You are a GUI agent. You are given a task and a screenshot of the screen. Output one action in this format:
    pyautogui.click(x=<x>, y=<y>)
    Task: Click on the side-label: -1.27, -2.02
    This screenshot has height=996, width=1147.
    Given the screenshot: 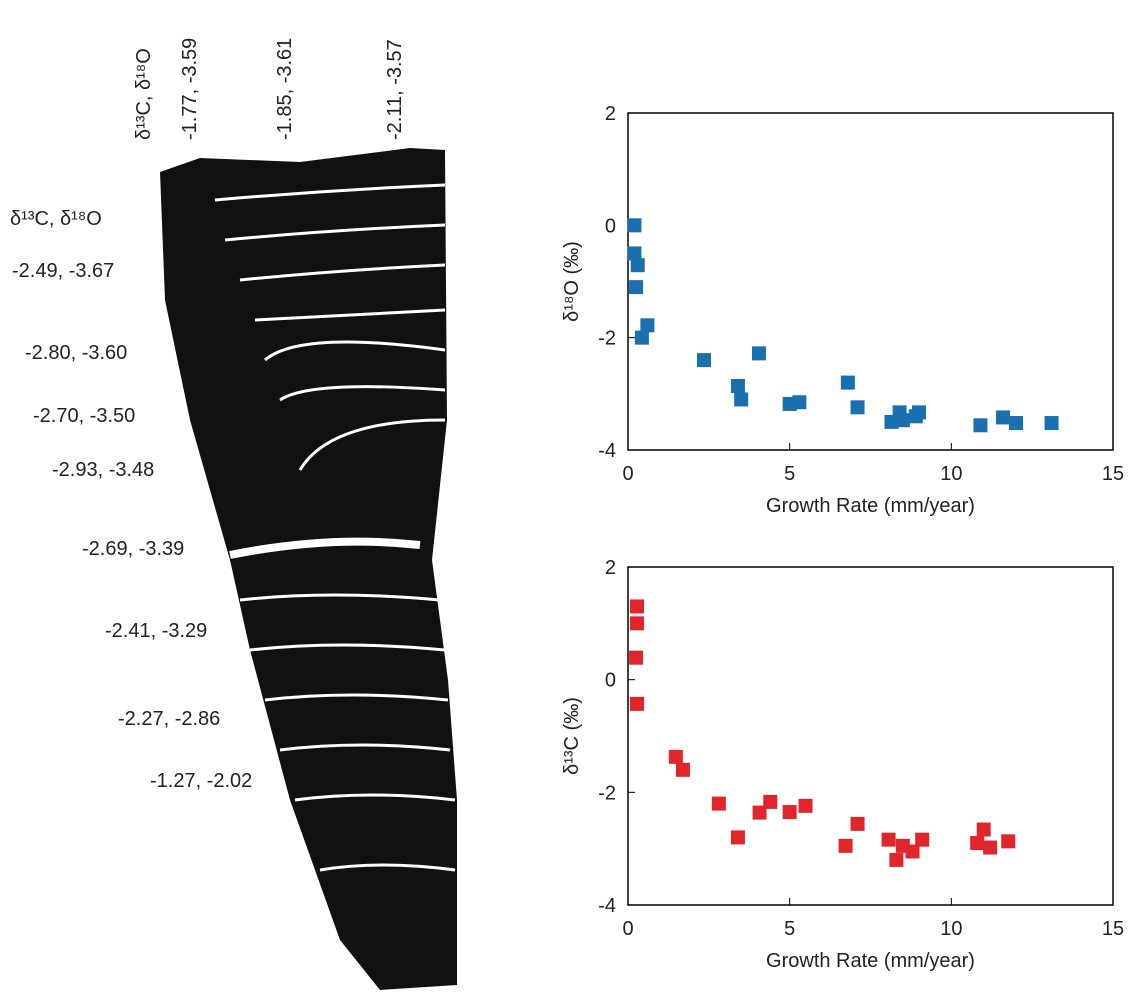 What is the action you would take?
    pyautogui.click(x=201, y=781)
    